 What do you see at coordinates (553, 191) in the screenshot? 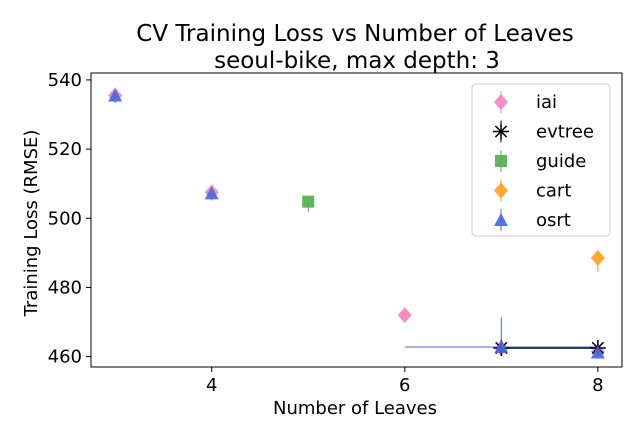
I see `legend-label-cart: cart` at bounding box center [553, 191].